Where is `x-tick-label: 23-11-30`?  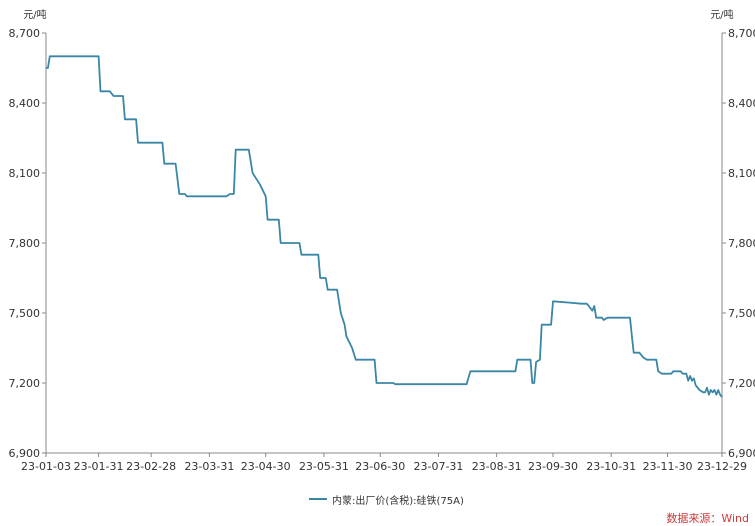
x-tick-label: 23-11-30 is located at coordinates (668, 466).